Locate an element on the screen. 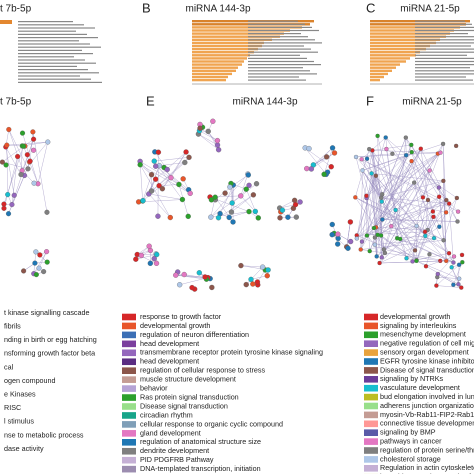  legend-label: behavior is located at coordinates (154, 388).